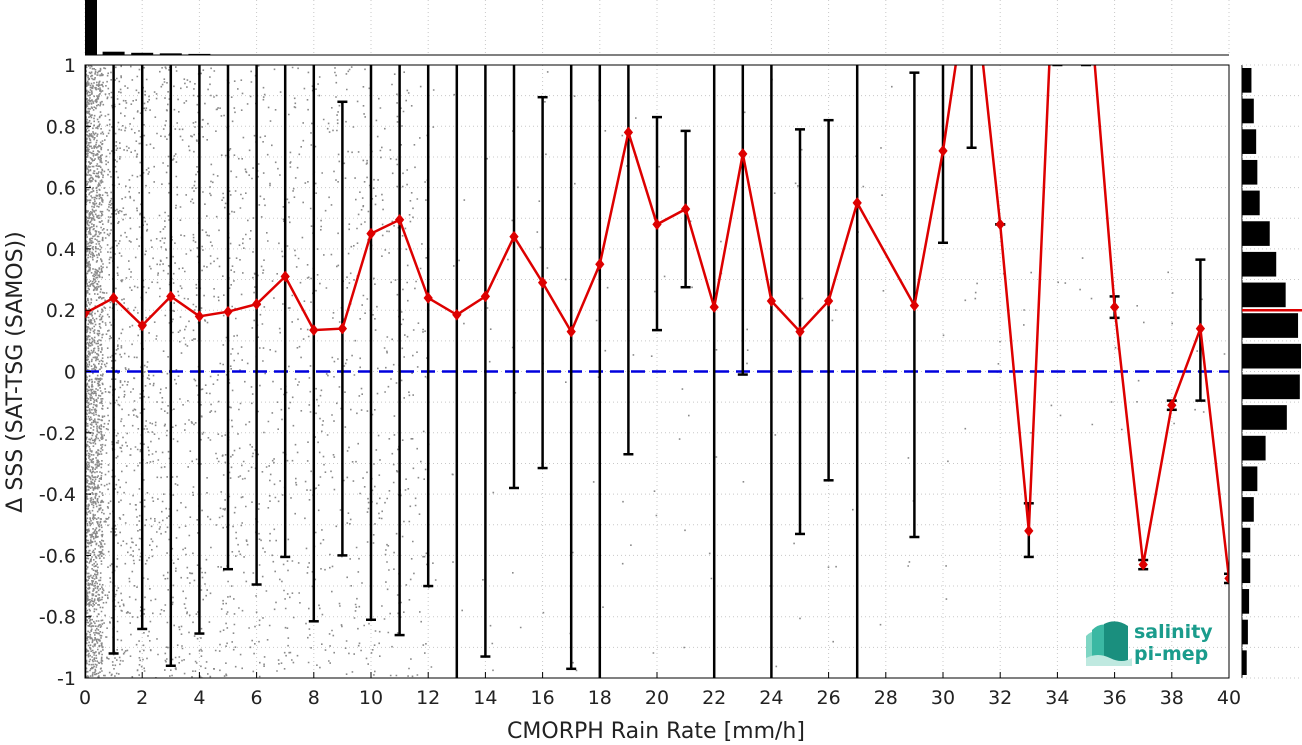  What do you see at coordinates (371, 698) in the screenshot?
I see `x-tick-label: 10` at bounding box center [371, 698].